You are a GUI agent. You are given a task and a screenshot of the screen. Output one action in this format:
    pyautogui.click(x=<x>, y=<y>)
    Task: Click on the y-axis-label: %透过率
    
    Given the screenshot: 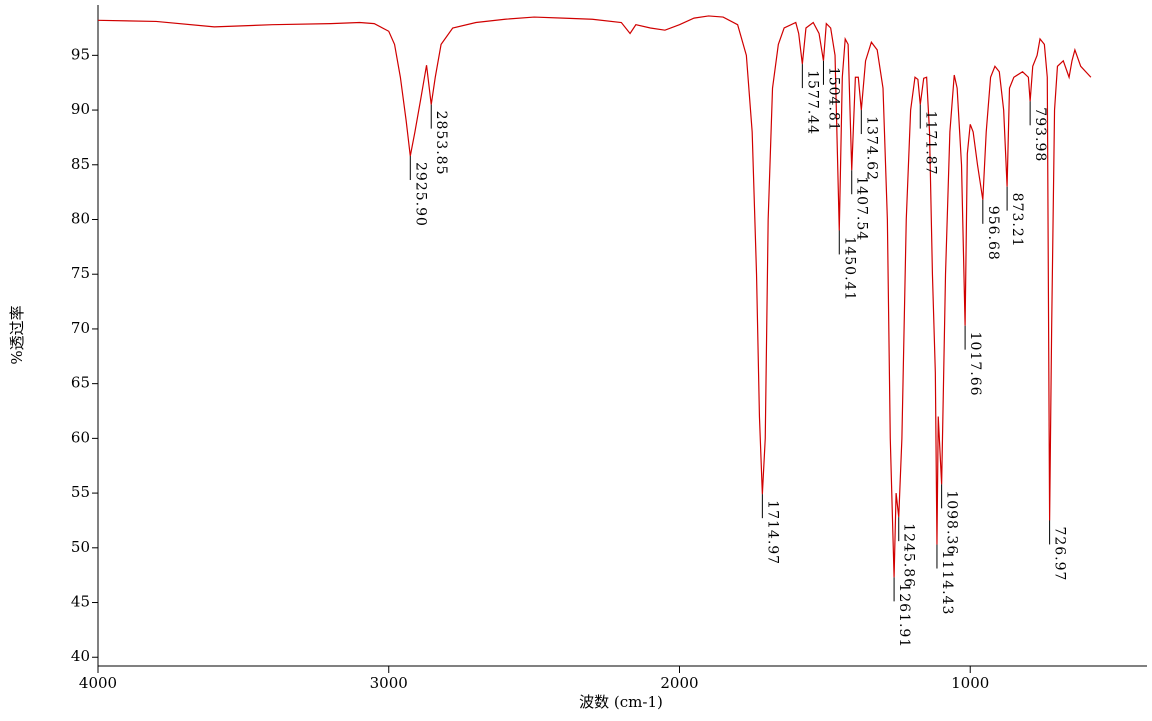 What is the action you would take?
    pyautogui.click(x=17, y=334)
    